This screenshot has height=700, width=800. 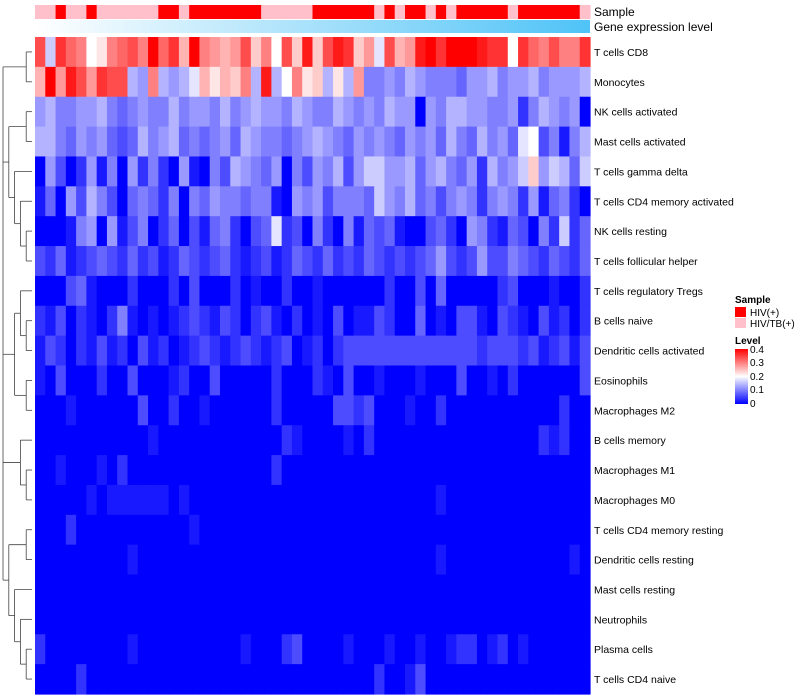 What do you see at coordinates (635, 680) in the screenshot?
I see `row-label: T cells CD4 naive` at bounding box center [635, 680].